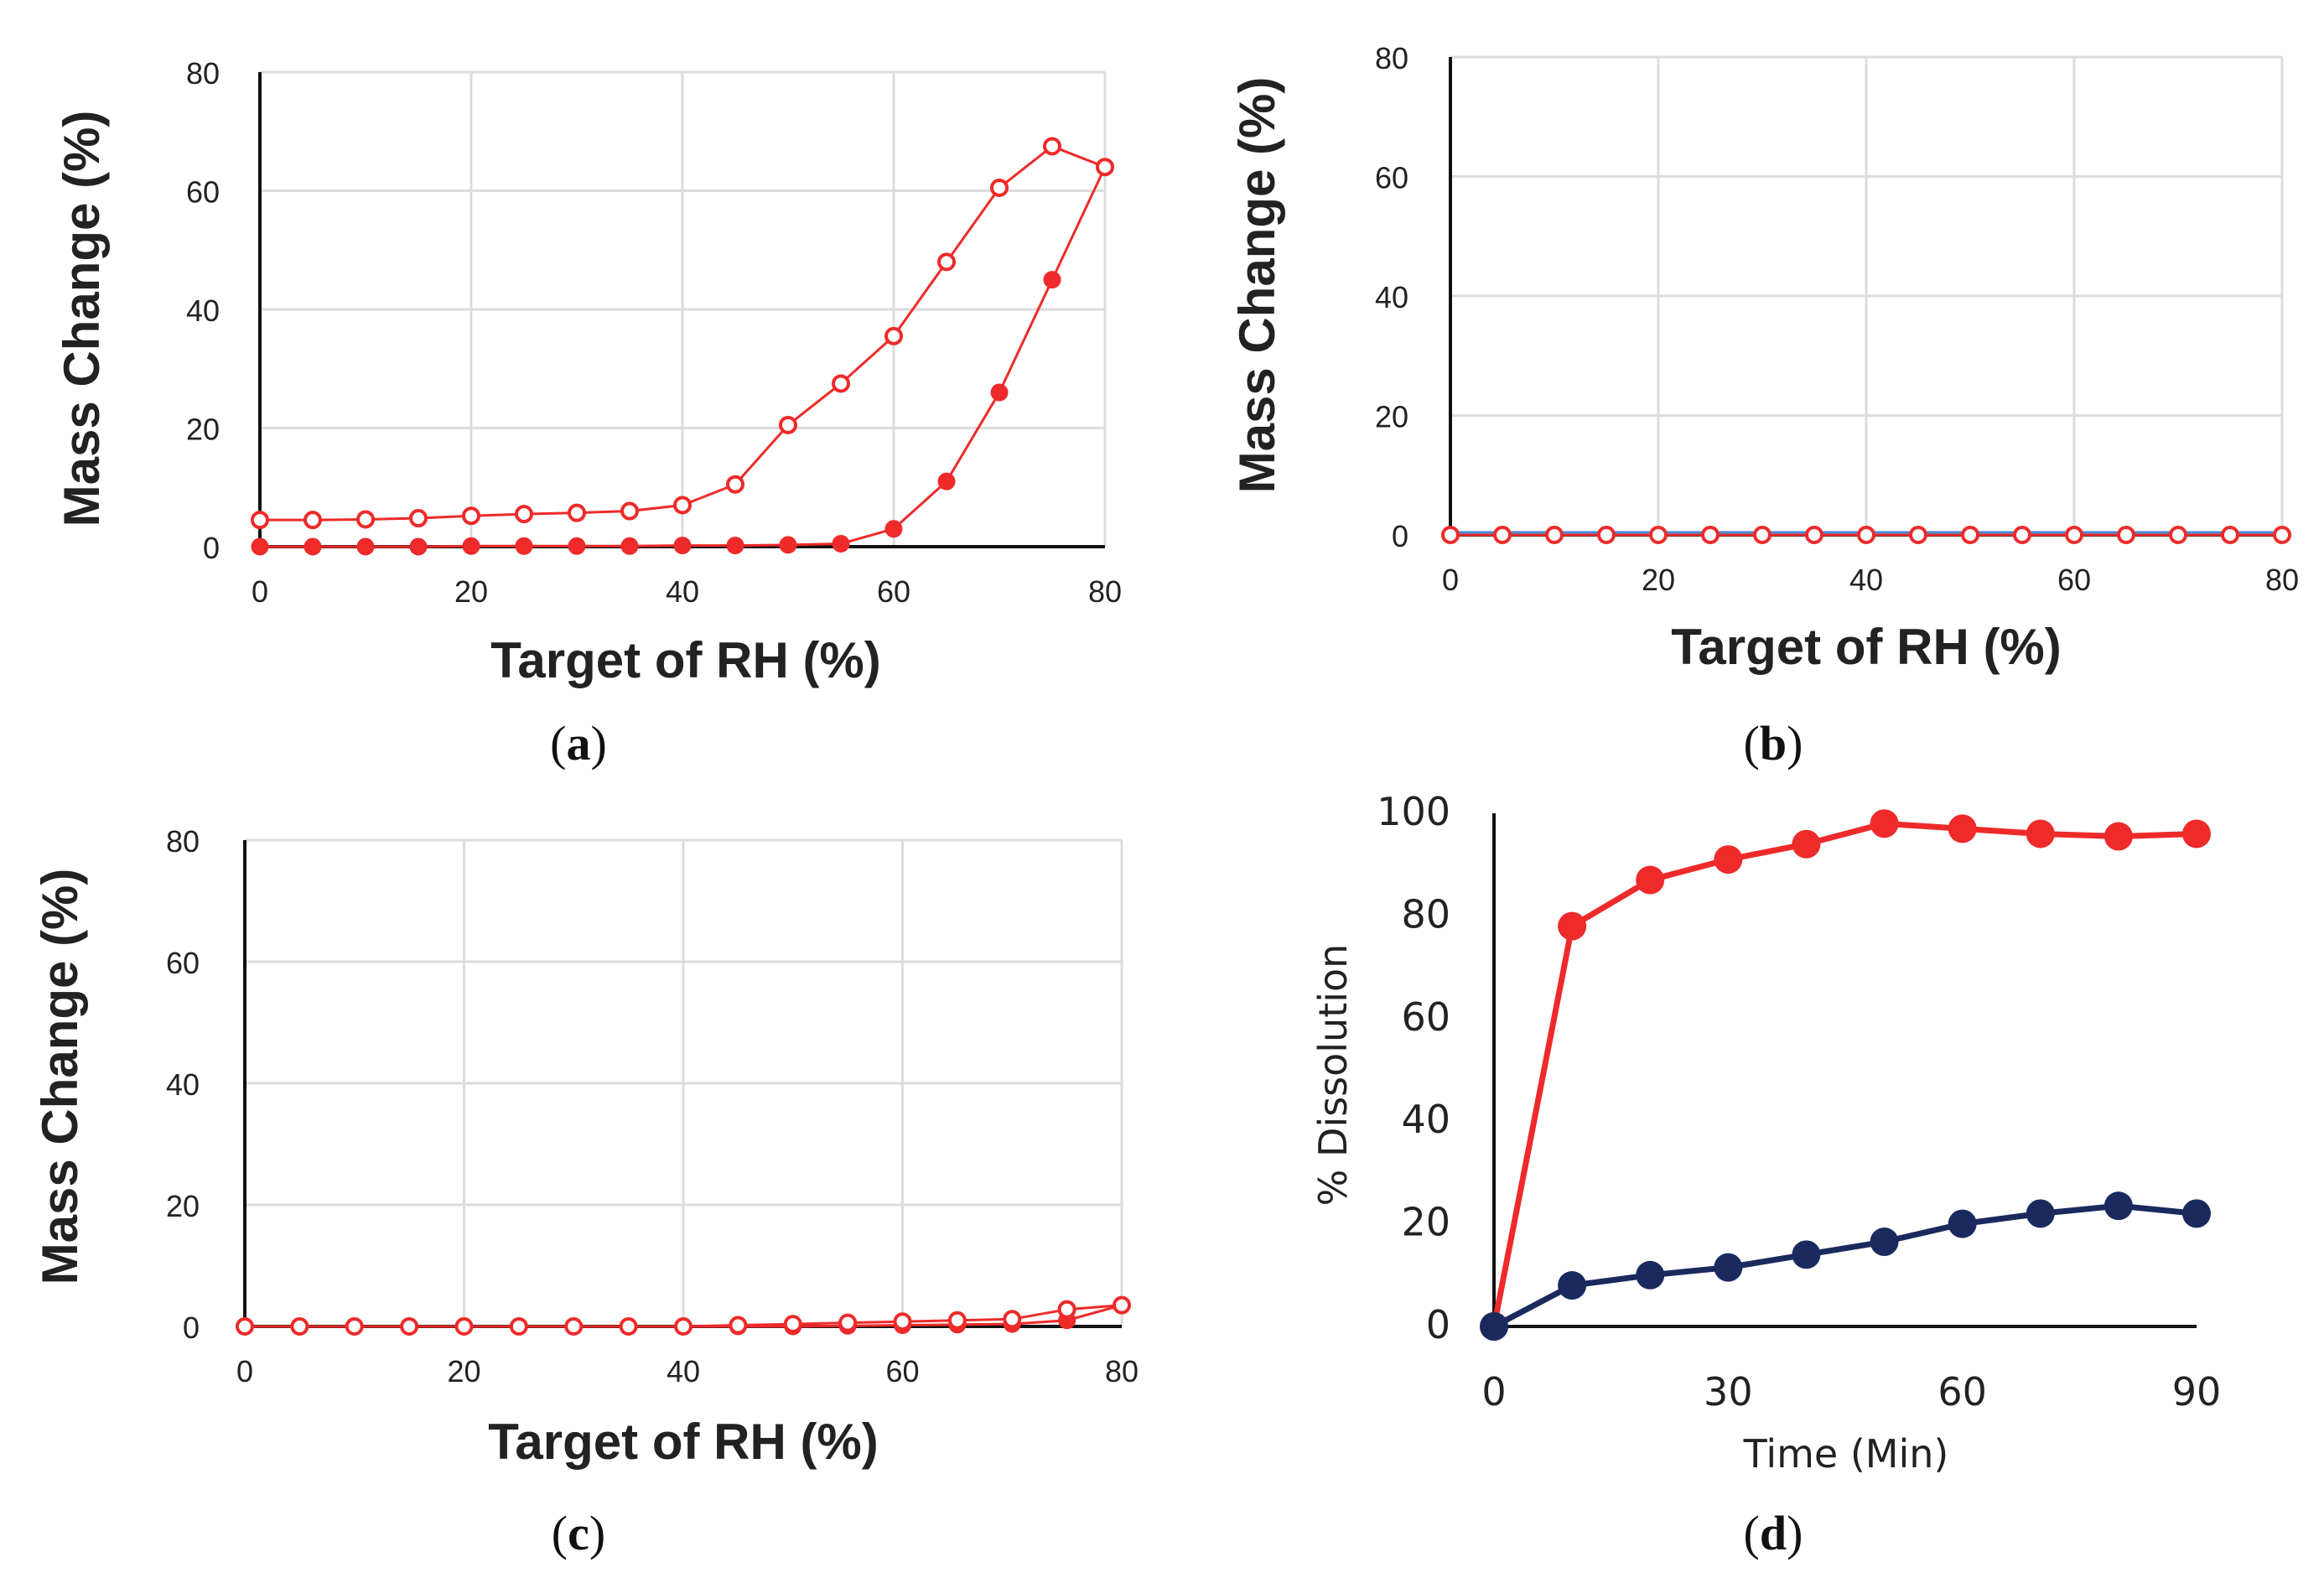 The image size is (2324, 1583). Describe the element at coordinates (2197, 1391) in the screenshot. I see `x-tick-label-90: 90` at that location.